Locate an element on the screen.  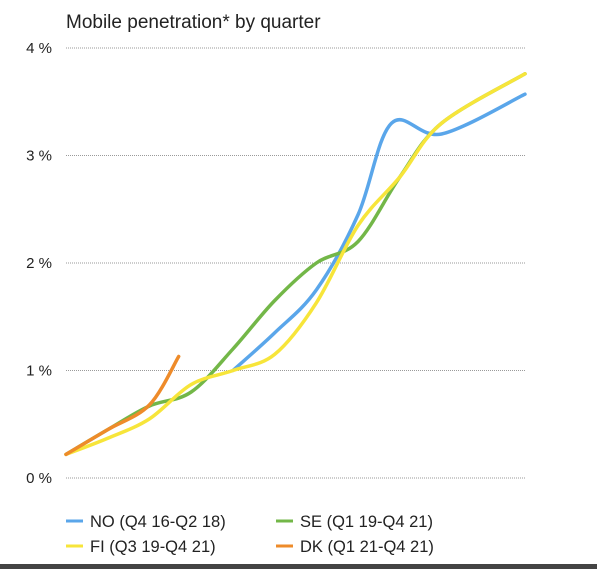
y-tick-label: 0 % is located at coordinates (39, 478).